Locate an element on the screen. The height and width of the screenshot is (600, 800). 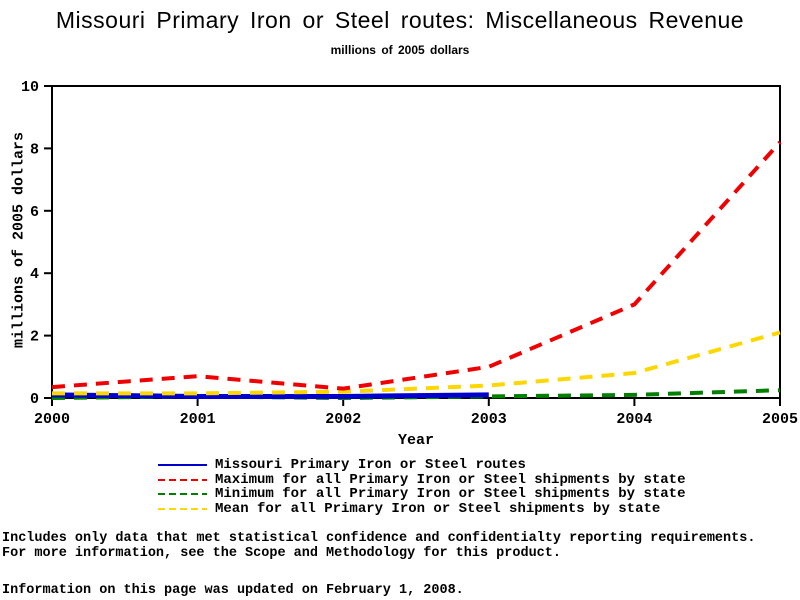
legend-label: Missouri Primary Iron or Steel routes is located at coordinates (370, 465).